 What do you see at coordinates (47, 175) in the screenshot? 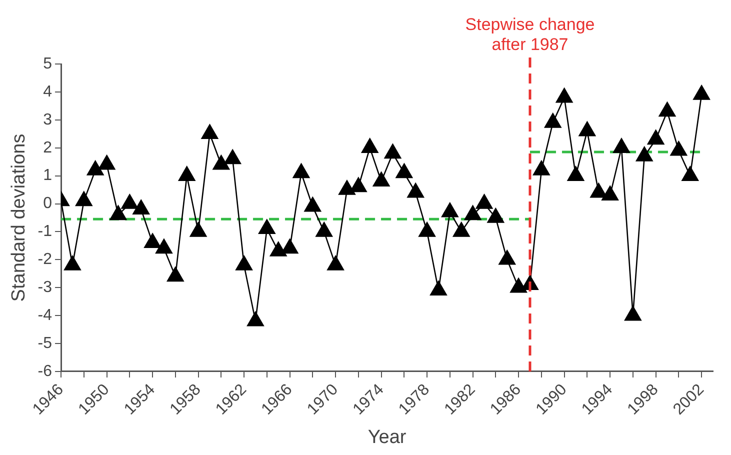
I see `y-tick-label: 1` at bounding box center [47, 175].